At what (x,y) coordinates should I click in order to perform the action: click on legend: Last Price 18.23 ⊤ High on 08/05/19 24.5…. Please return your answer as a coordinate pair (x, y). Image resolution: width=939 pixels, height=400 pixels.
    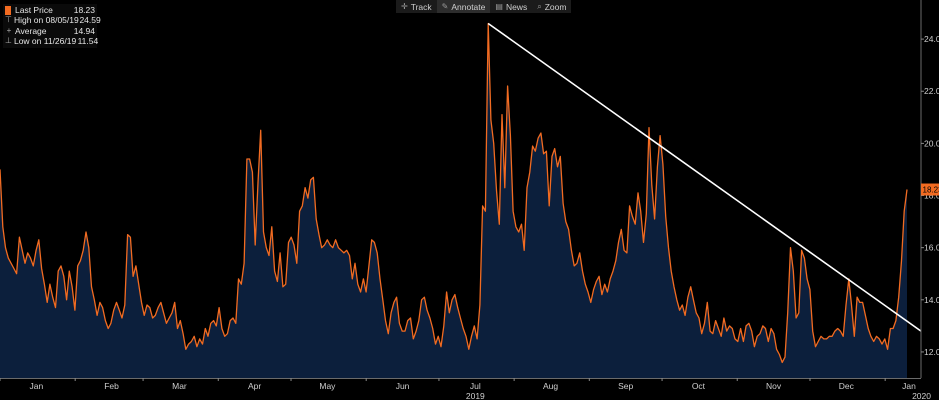
    Looking at the image, I should click on (52, 26).